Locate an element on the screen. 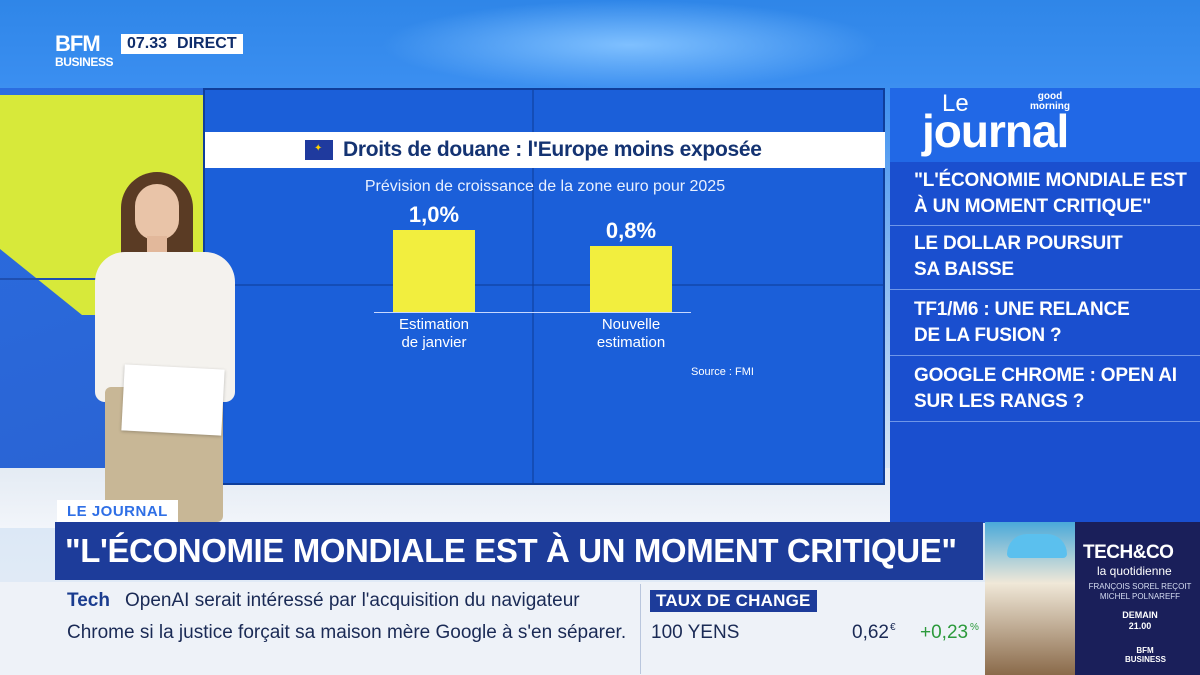 The height and width of the screenshot is (675, 1200). presenter is located at coordinates (165, 347).